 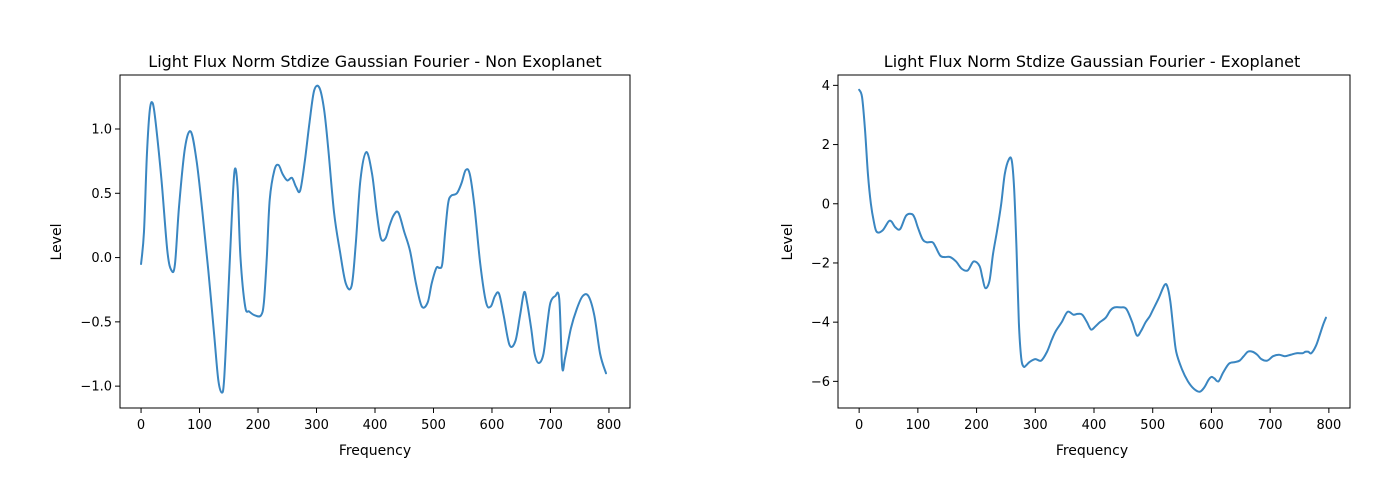 I want to click on y-axis: −1.0 −0.5 0.0 0.5 1.0, so click(x=100, y=259).